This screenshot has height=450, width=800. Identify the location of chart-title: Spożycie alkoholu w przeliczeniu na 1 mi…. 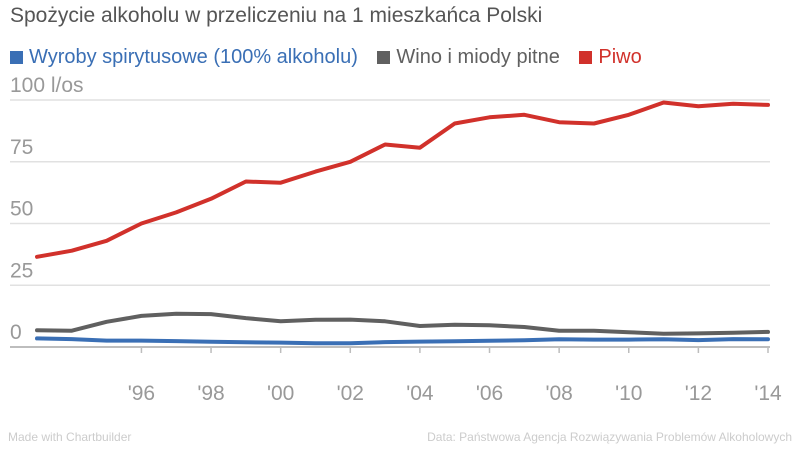
(276, 15).